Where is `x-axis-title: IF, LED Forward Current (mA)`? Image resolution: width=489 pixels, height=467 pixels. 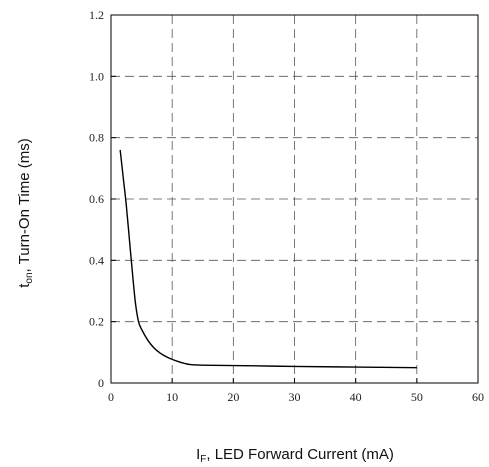
x-axis-title: IF, LED Forward Current (mA) is located at coordinates (295, 455).